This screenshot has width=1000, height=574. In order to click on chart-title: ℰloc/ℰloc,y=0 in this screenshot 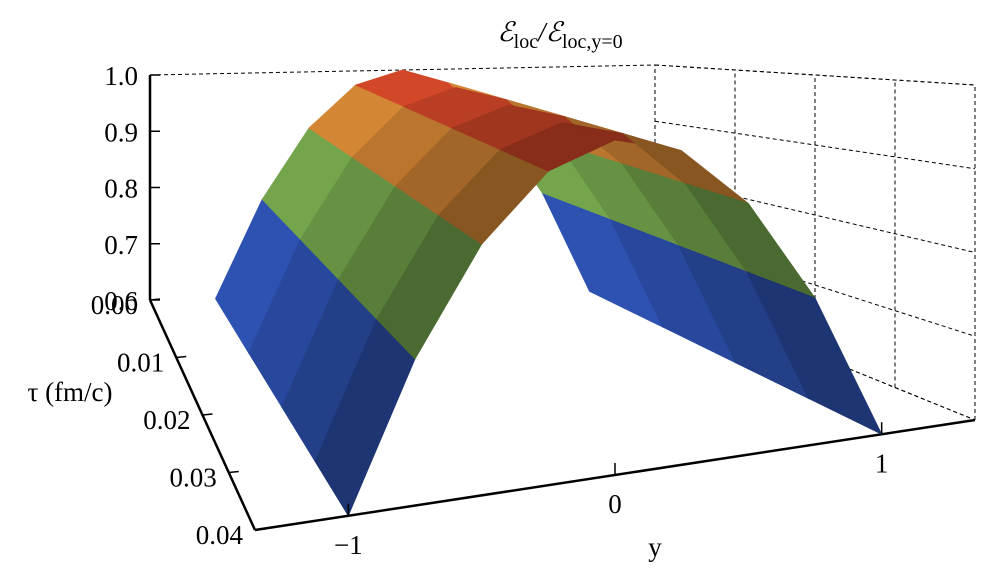, I will do `click(559, 34)`.